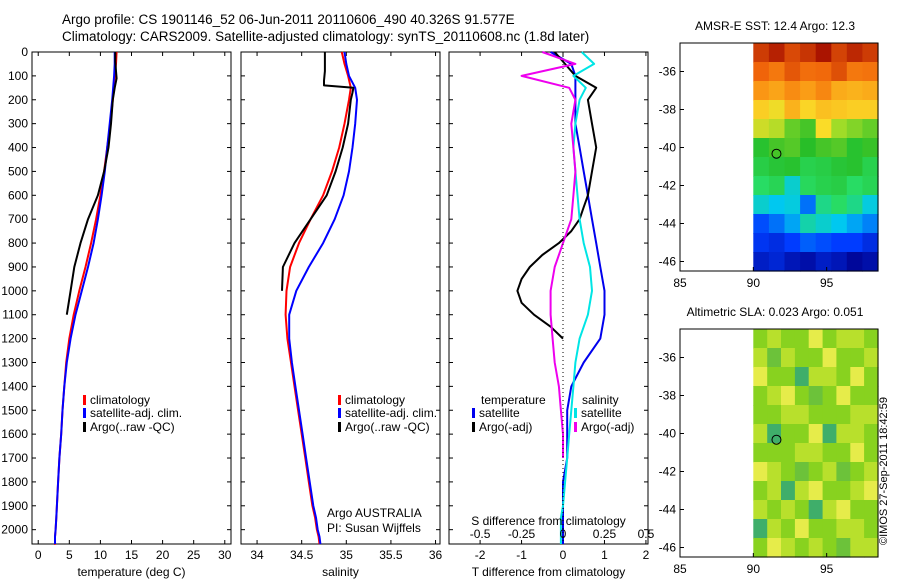  Describe the element at coordinates (775, 26) in the screenshot. I see `sst-map-title: AMSR-E SST: 12.4 Argo: 12.3` at that location.